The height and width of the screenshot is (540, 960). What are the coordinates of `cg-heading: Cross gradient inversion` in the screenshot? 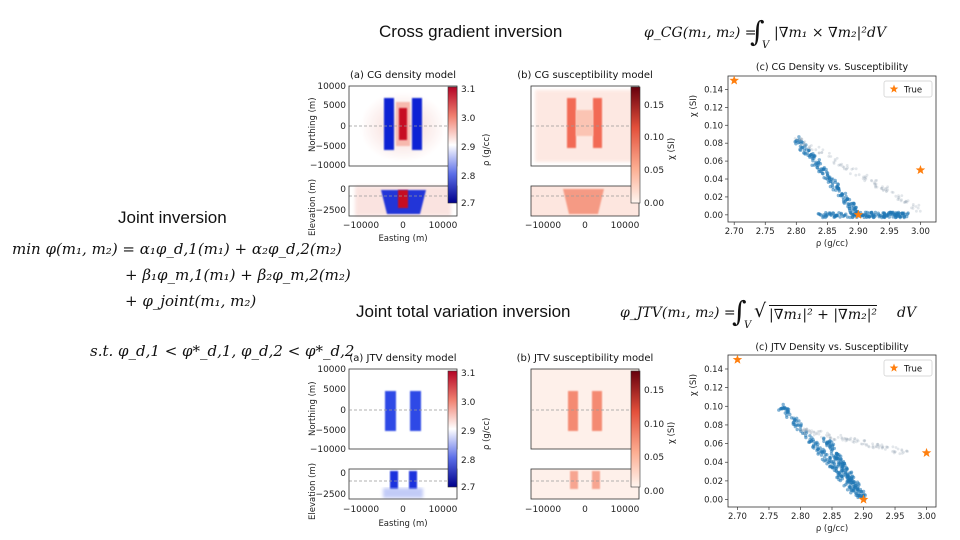 It's located at (471, 31).